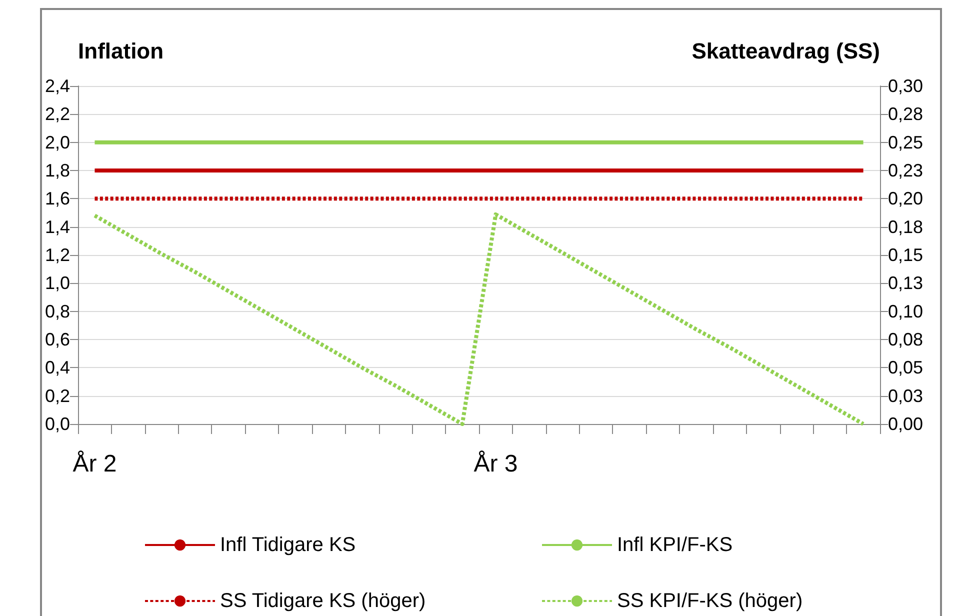 This screenshot has height=616, width=962. What do you see at coordinates (57, 424) in the screenshot?
I see `y-tick-label: 0,0` at bounding box center [57, 424].